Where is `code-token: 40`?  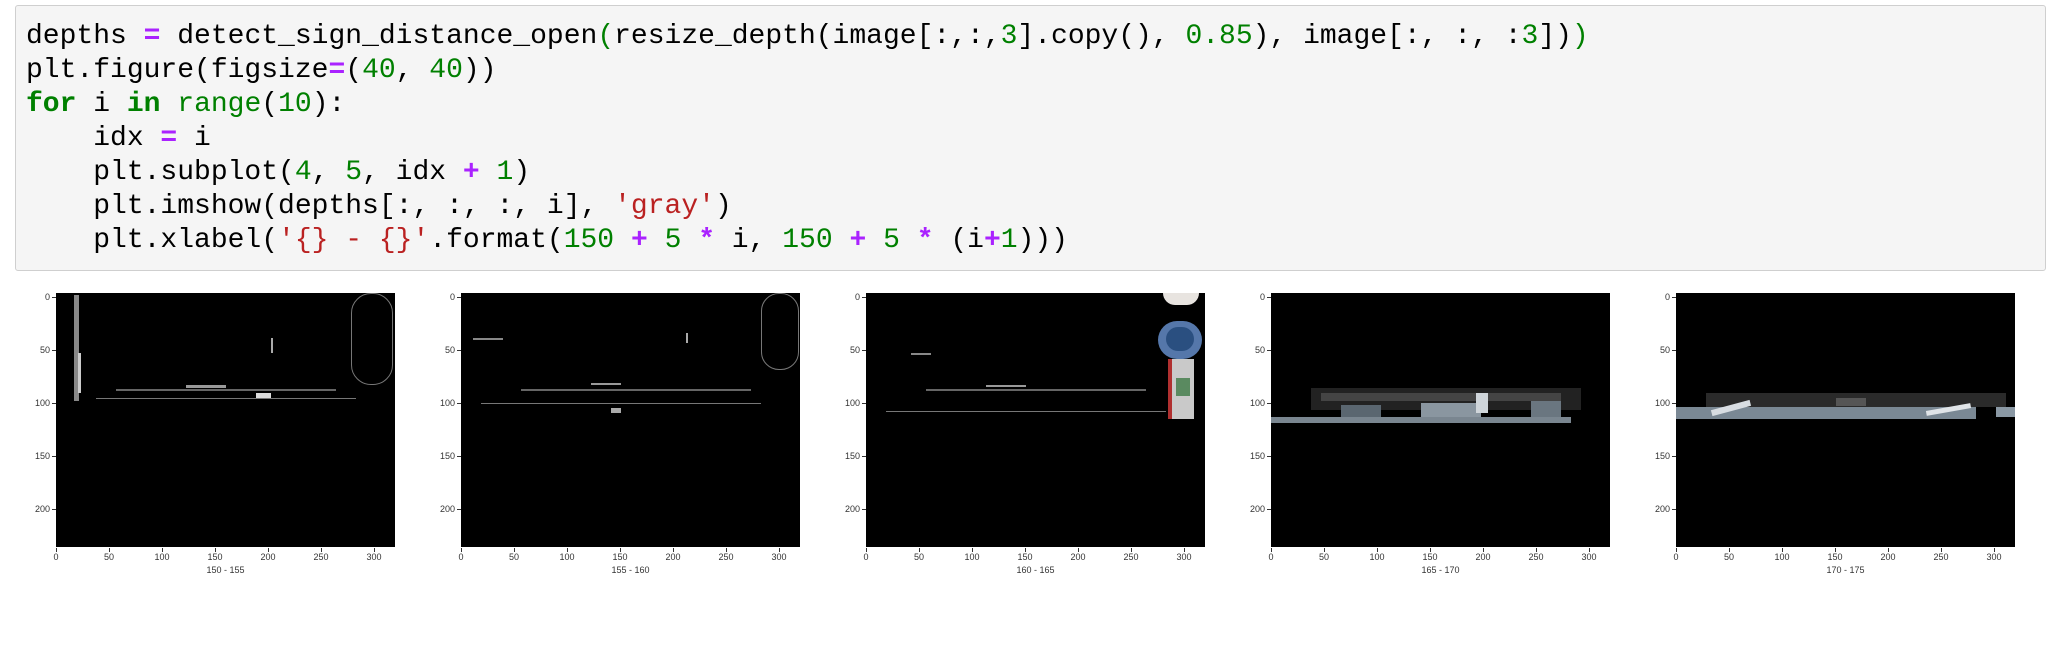 code-token: 40 is located at coordinates (379, 70).